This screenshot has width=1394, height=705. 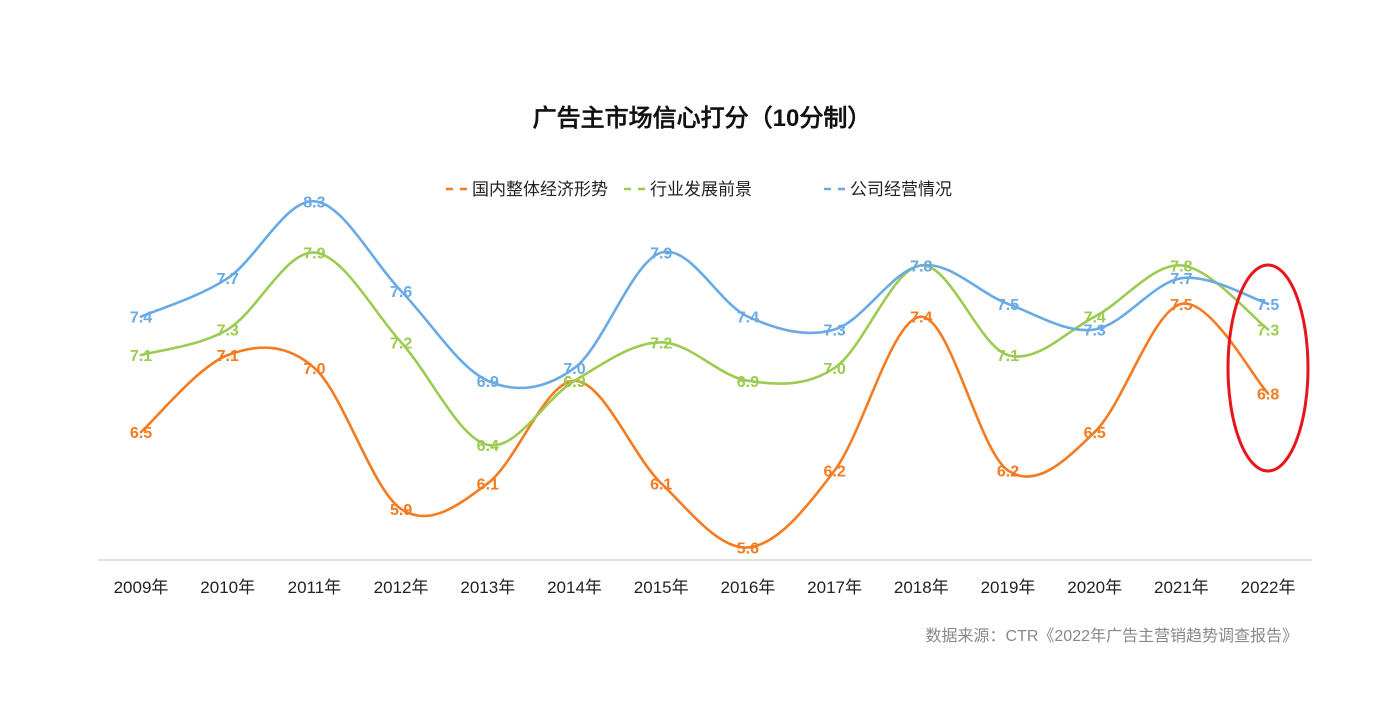 I want to click on legend-label-1: 行业发展前景, so click(x=701, y=189).